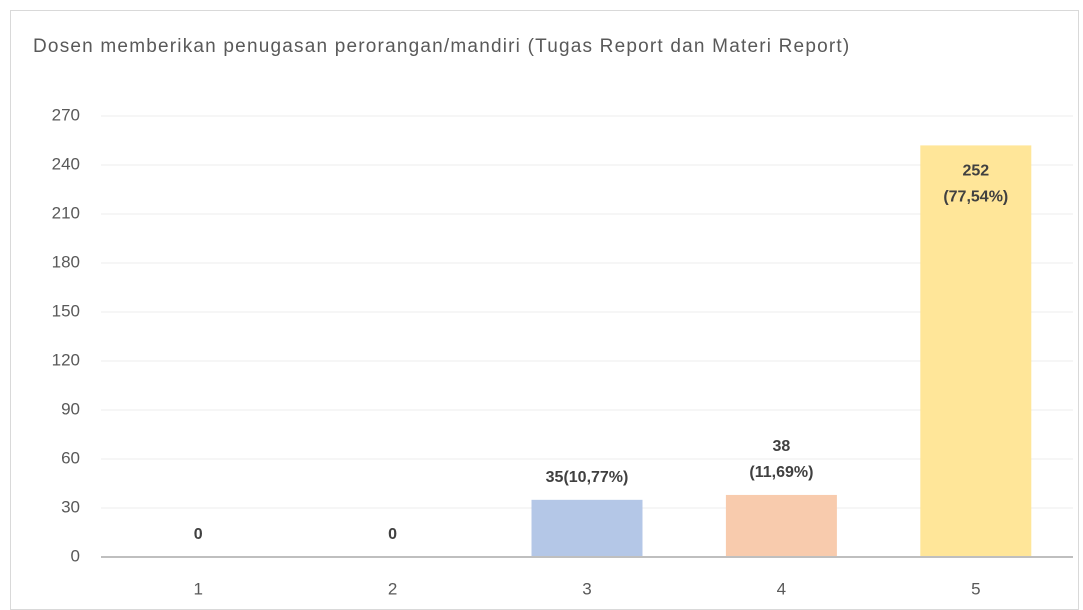 The width and height of the screenshot is (1083, 610). I want to click on value-label-line: (11,69%), so click(781, 472).